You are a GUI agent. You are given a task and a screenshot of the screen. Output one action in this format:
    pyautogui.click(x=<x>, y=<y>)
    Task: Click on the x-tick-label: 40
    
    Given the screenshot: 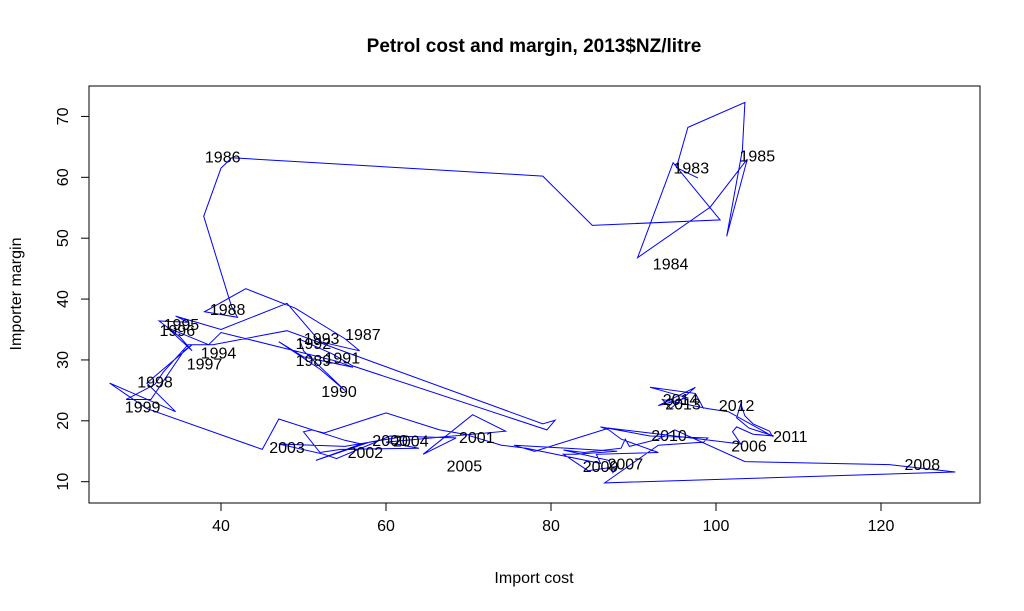 What is the action you would take?
    pyautogui.click(x=221, y=526)
    